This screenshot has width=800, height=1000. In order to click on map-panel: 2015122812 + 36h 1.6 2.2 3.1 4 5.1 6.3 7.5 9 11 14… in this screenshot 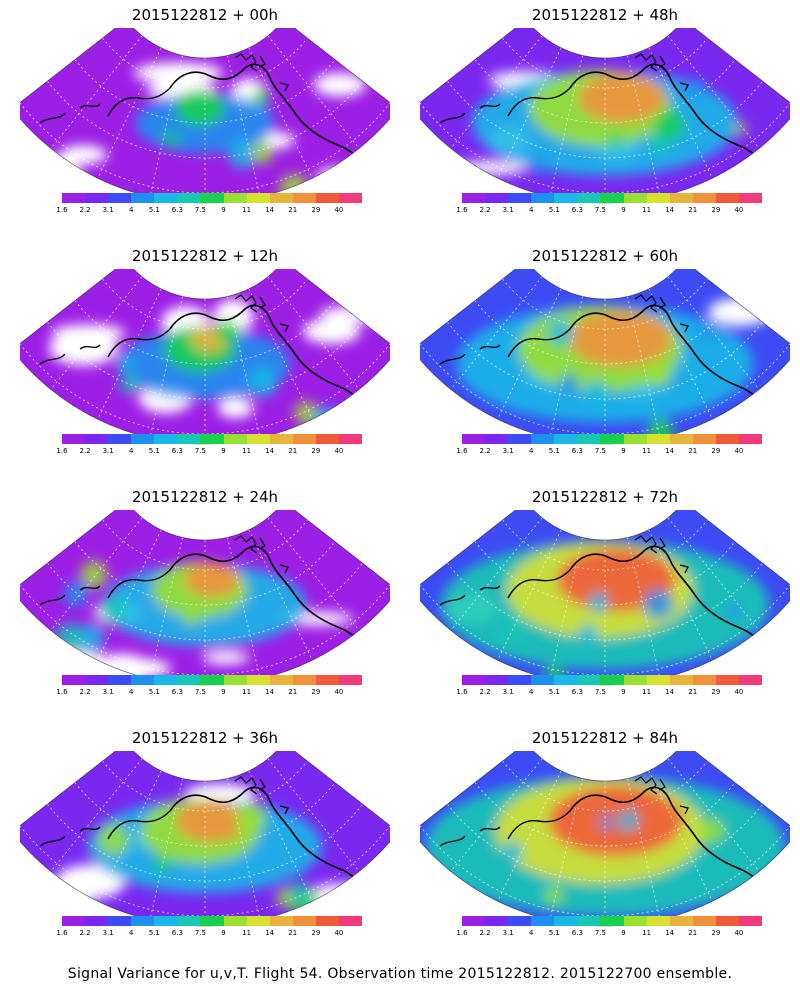, I will do `click(205, 843)`.